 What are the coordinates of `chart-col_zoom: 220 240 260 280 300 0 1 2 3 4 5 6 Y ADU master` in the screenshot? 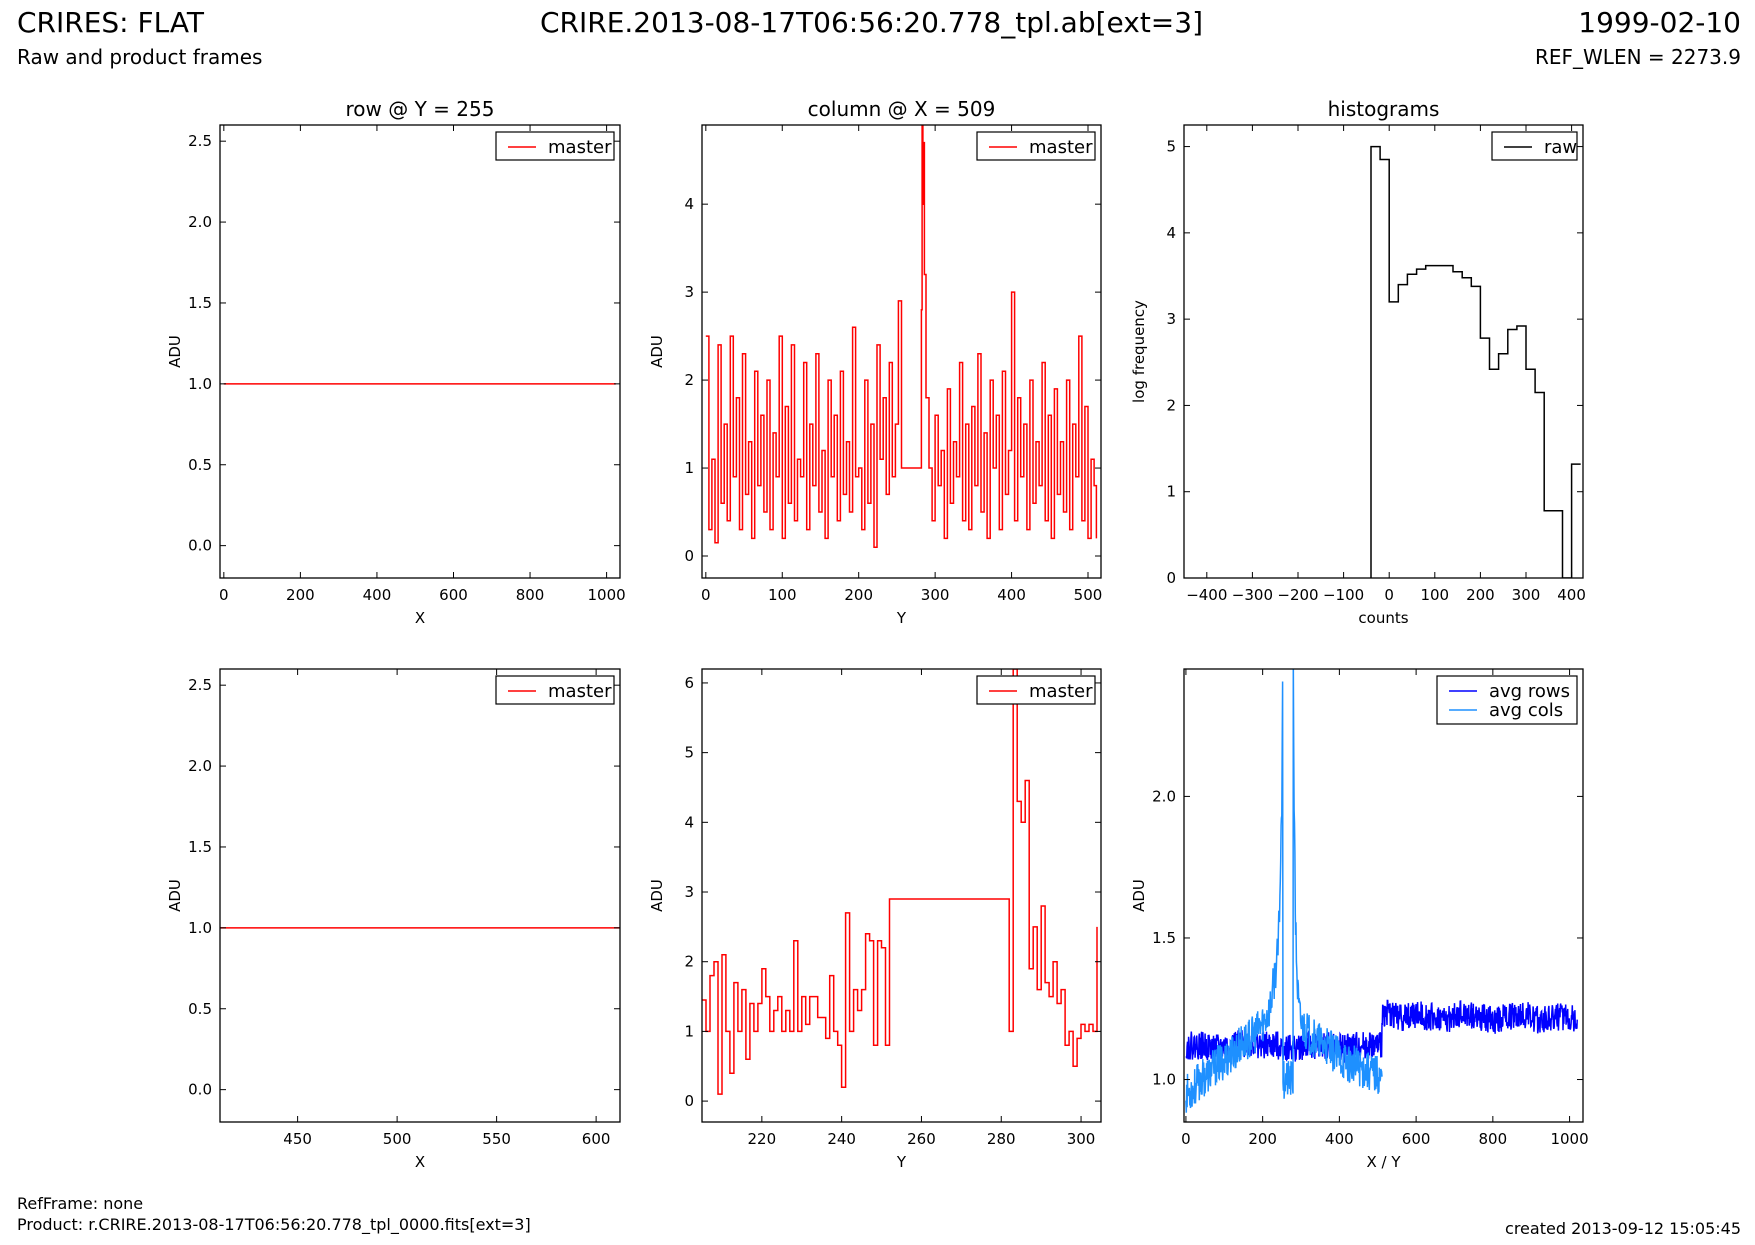 It's located at (875, 919).